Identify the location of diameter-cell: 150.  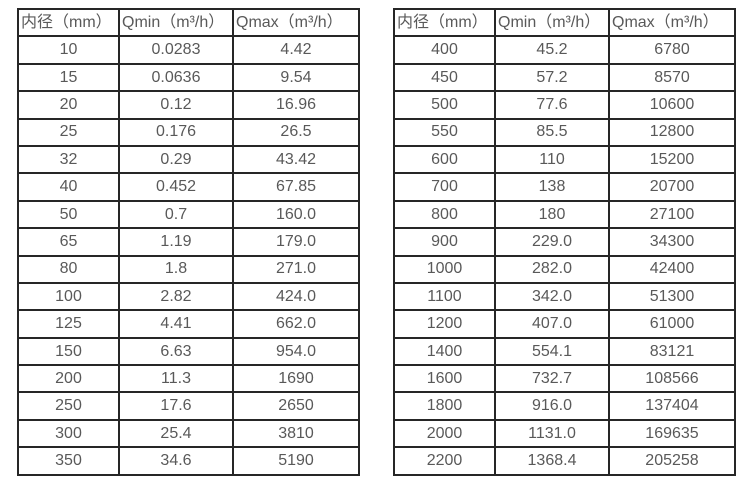
(68, 351).